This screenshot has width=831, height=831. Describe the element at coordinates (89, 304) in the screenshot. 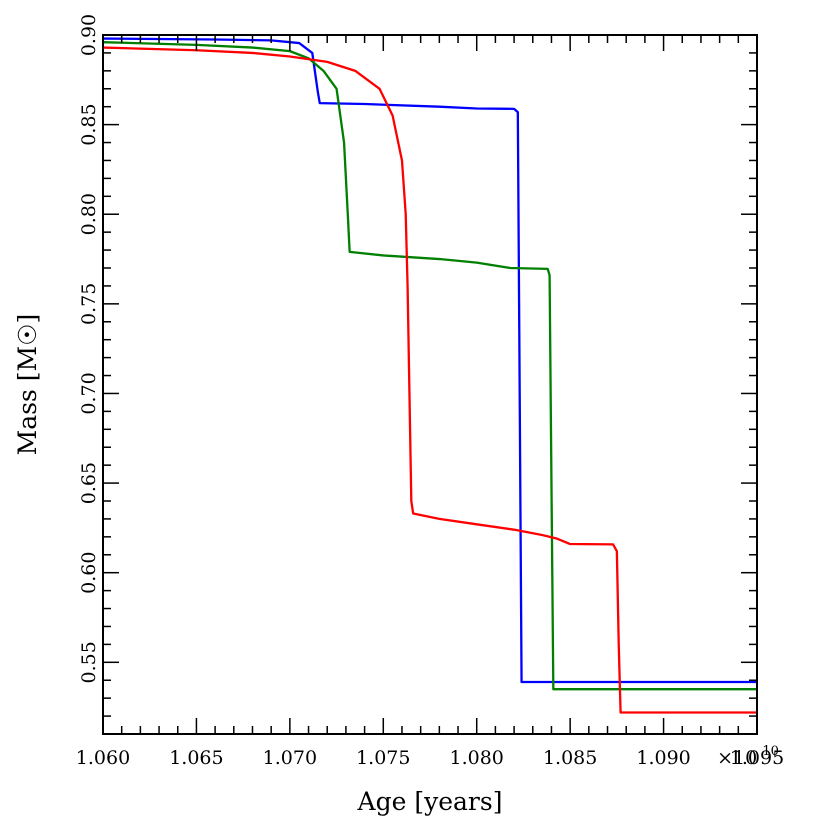

I see `y-tick-label: 0.75` at that location.